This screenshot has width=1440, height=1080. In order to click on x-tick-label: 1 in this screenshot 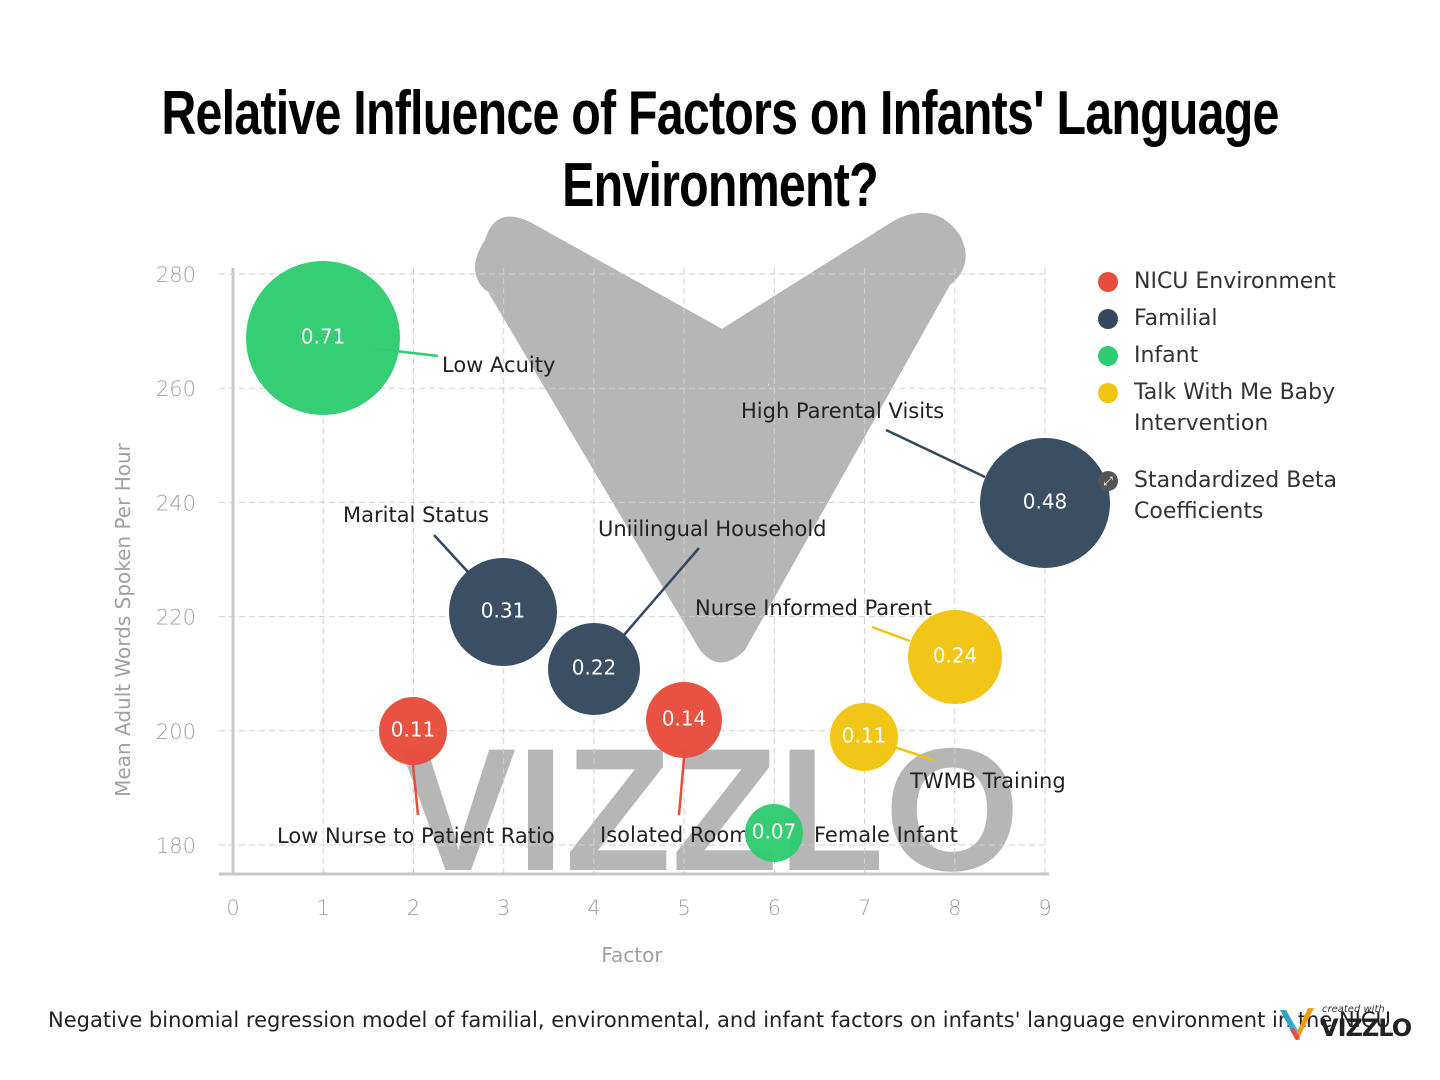, I will do `click(323, 908)`.